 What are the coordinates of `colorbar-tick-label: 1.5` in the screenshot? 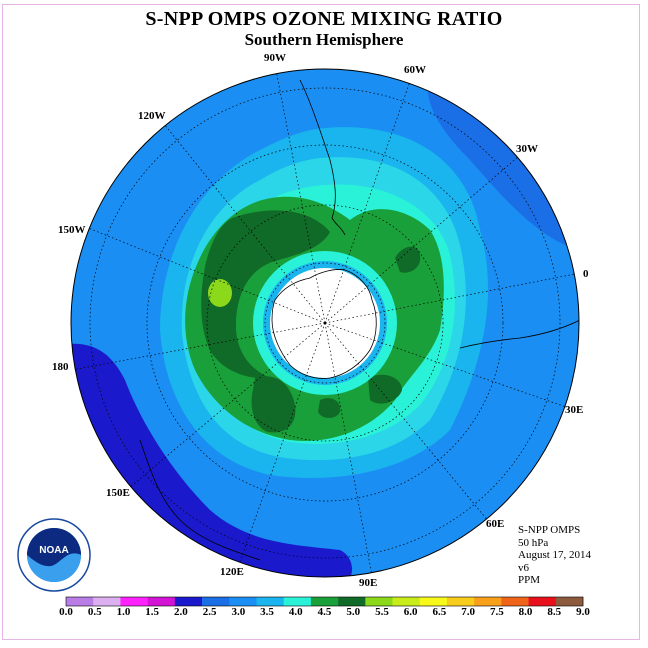 It's located at (152, 612).